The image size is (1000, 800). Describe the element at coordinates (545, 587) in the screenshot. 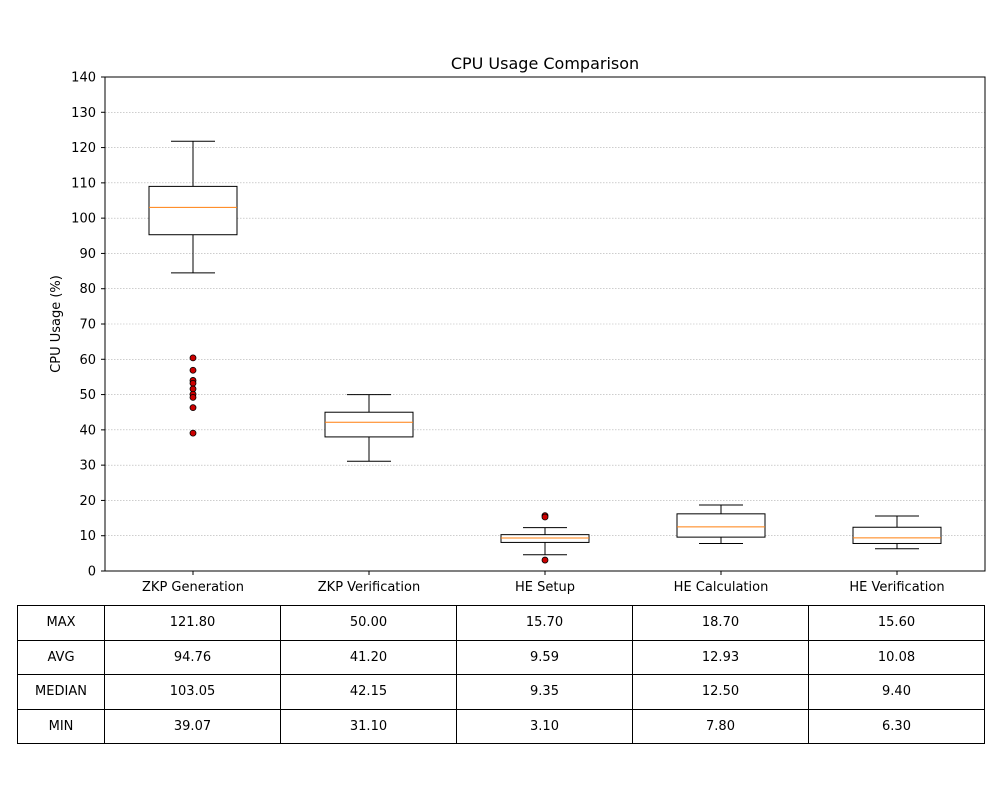

I see `x-tick-label: HE Setup` at that location.